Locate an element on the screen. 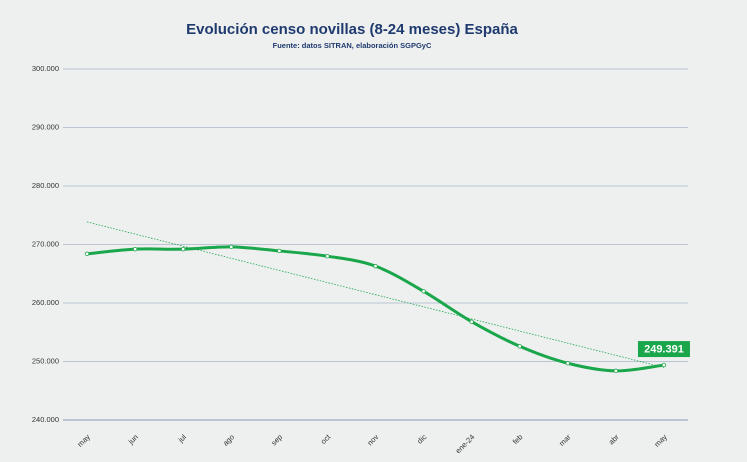 The image size is (747, 462). chart-subtitle: Fuente: datos SITRAN, elaboración SGPGyC is located at coordinates (352, 45).